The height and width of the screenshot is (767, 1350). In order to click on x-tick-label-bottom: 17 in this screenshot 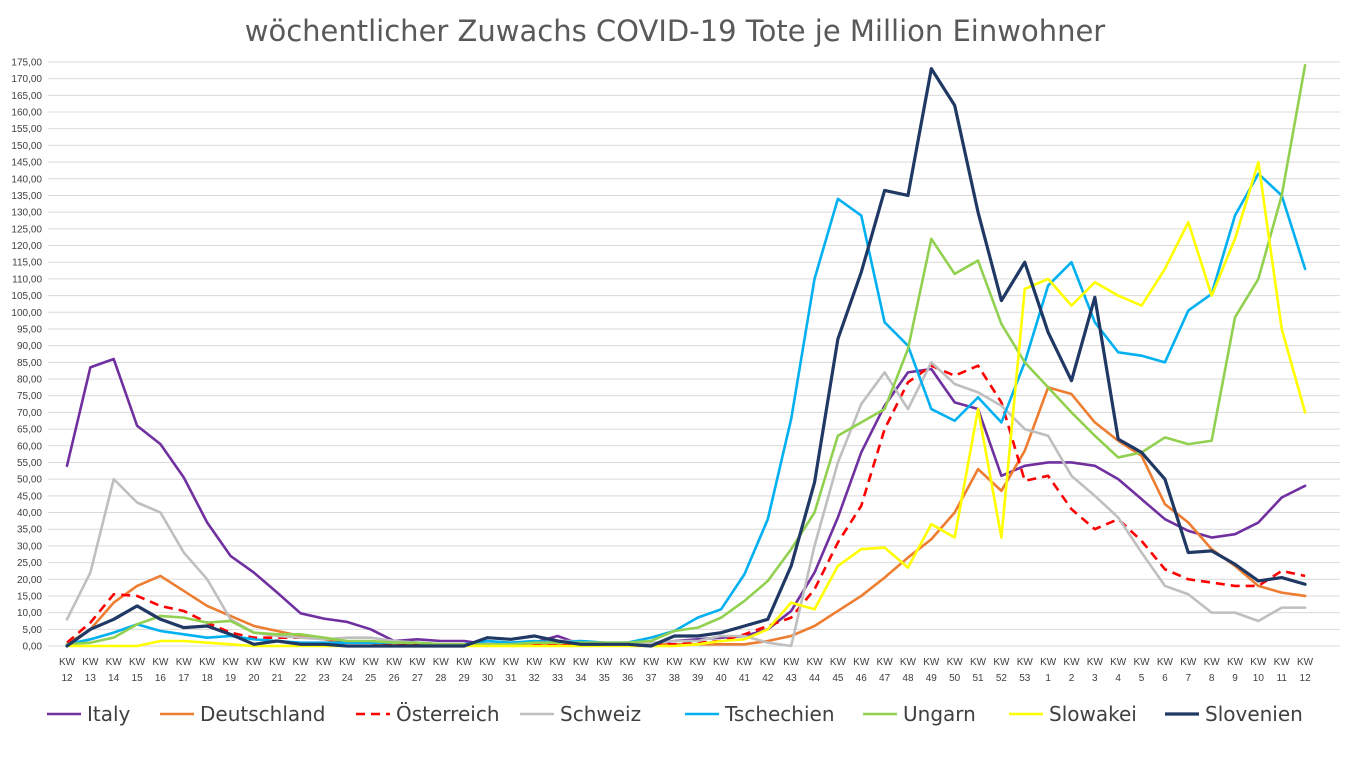, I will do `click(184, 678)`.